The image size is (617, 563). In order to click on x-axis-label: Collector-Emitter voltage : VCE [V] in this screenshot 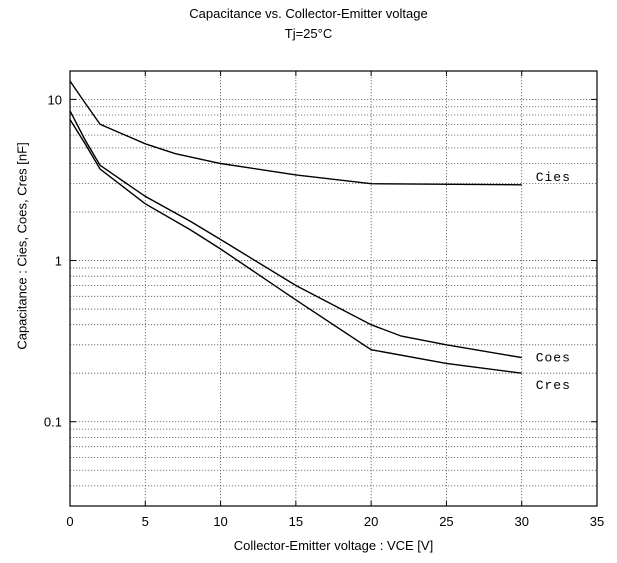, I will do `click(333, 545)`.